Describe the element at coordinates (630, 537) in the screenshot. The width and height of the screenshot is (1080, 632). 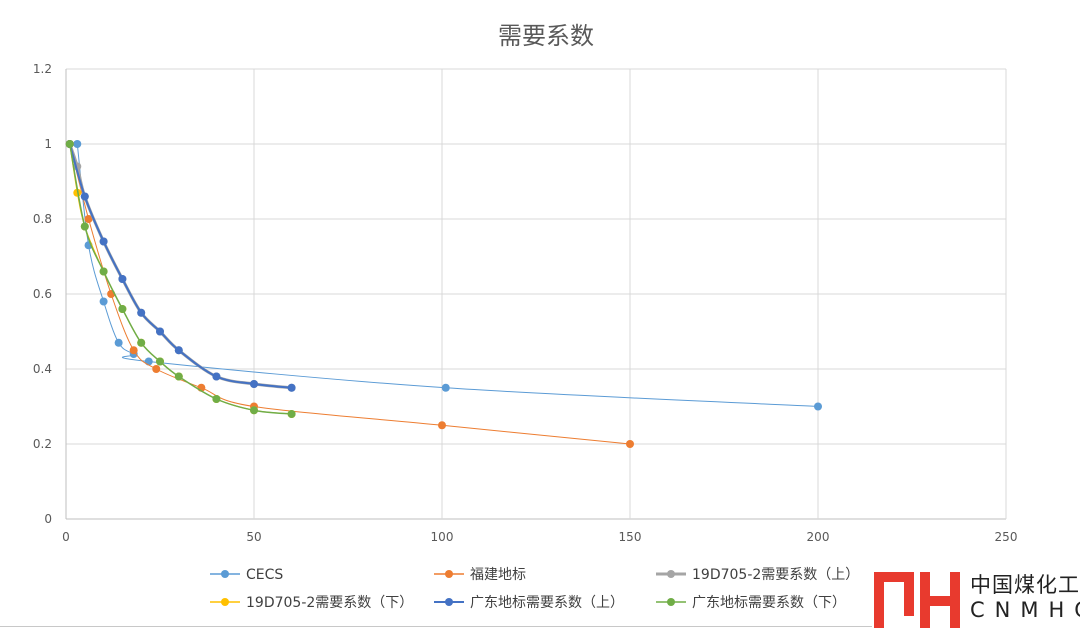
I see `x-tick-label: 150` at that location.